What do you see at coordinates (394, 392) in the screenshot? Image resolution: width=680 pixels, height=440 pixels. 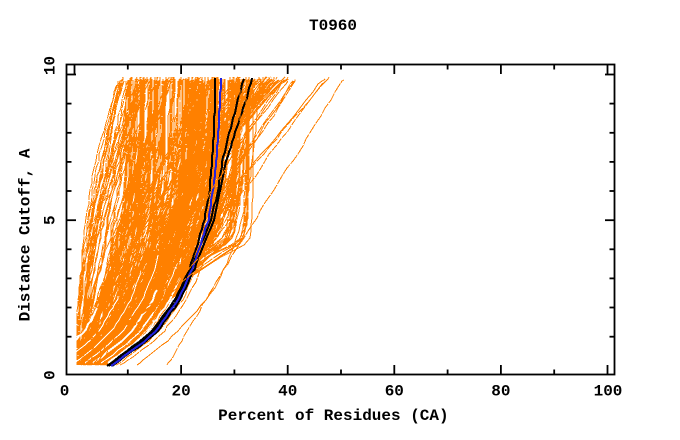 I see `svg-text: 60` at bounding box center [394, 392].